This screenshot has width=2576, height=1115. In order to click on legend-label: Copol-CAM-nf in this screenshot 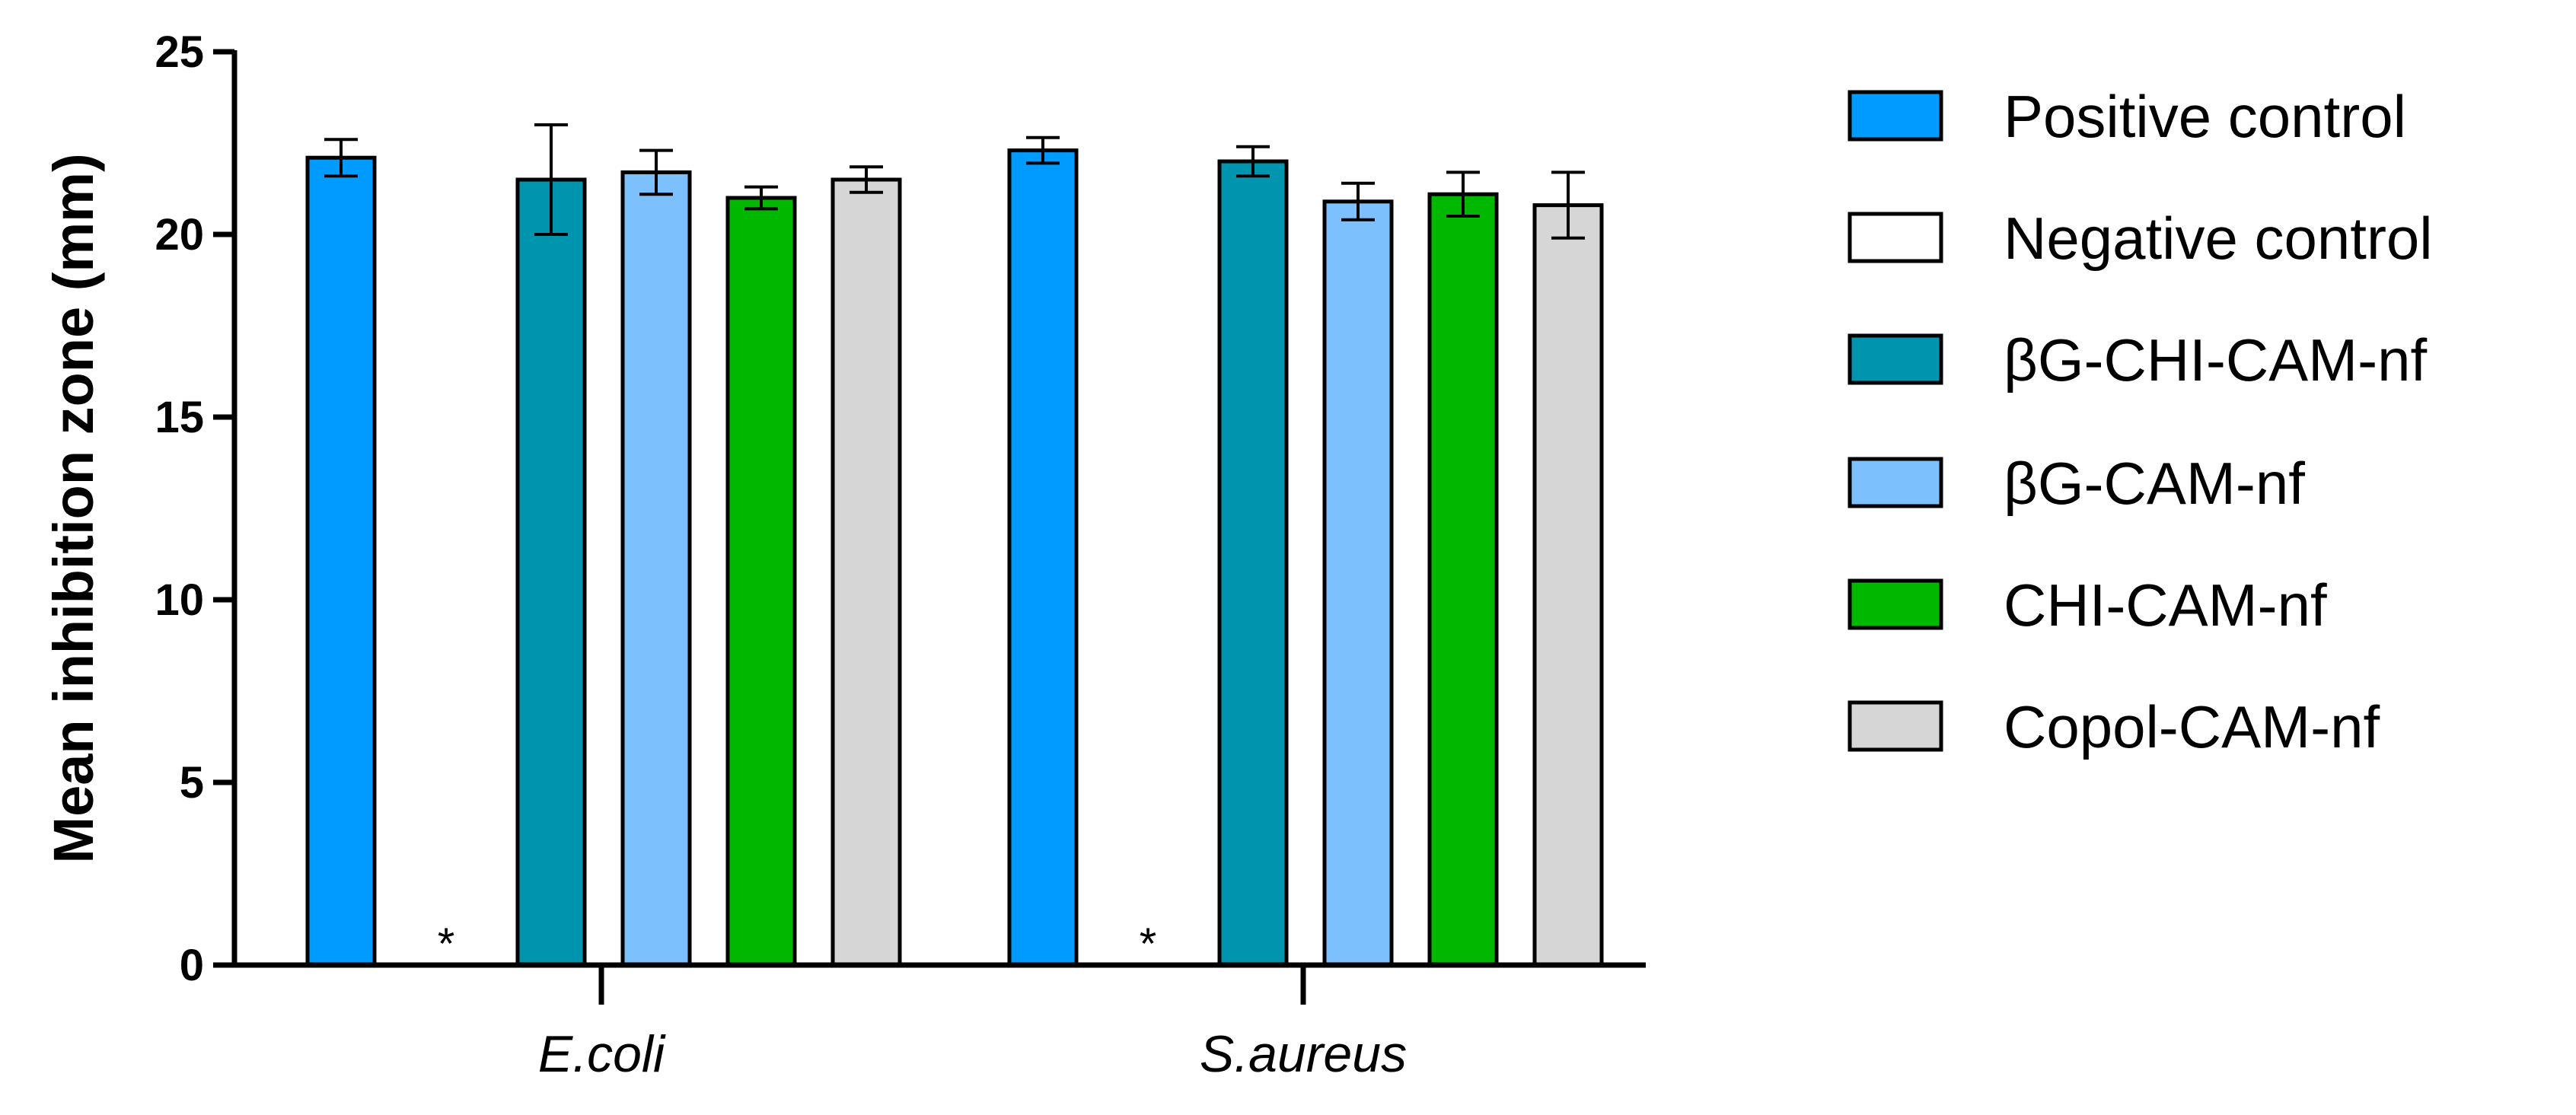, I will do `click(2192, 726)`.